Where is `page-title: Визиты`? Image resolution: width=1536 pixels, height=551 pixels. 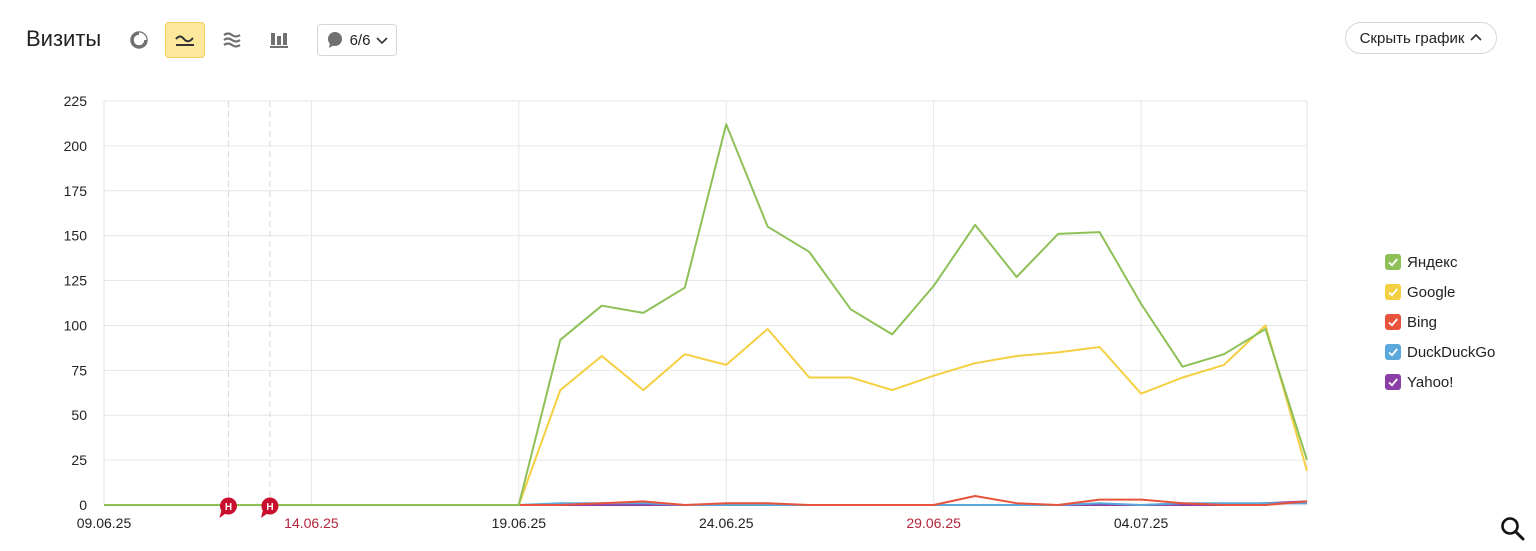 page-title: Визиты is located at coordinates (64, 38).